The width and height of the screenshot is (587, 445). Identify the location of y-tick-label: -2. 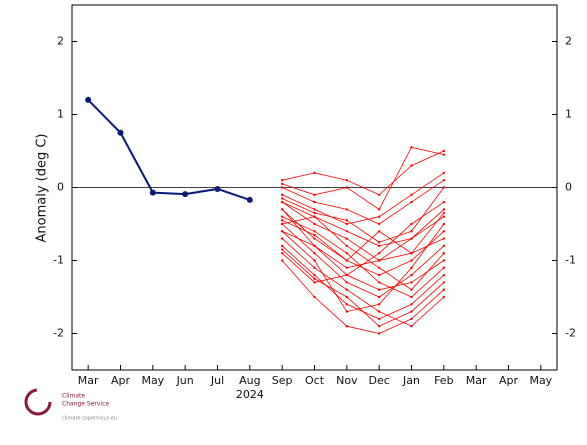
(570, 333).